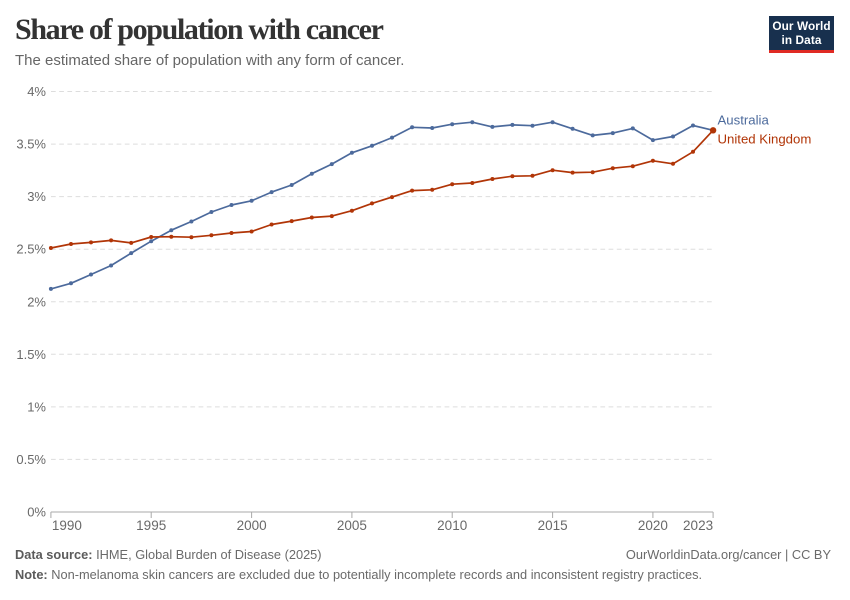  Describe the element at coordinates (36, 512) in the screenshot. I see `svg-text: 0%` at that location.